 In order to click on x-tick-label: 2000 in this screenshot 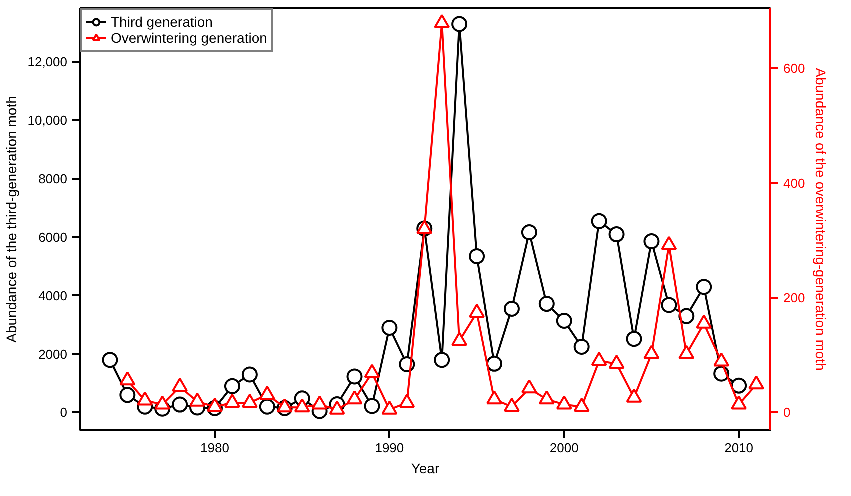, I will do `click(564, 448)`.